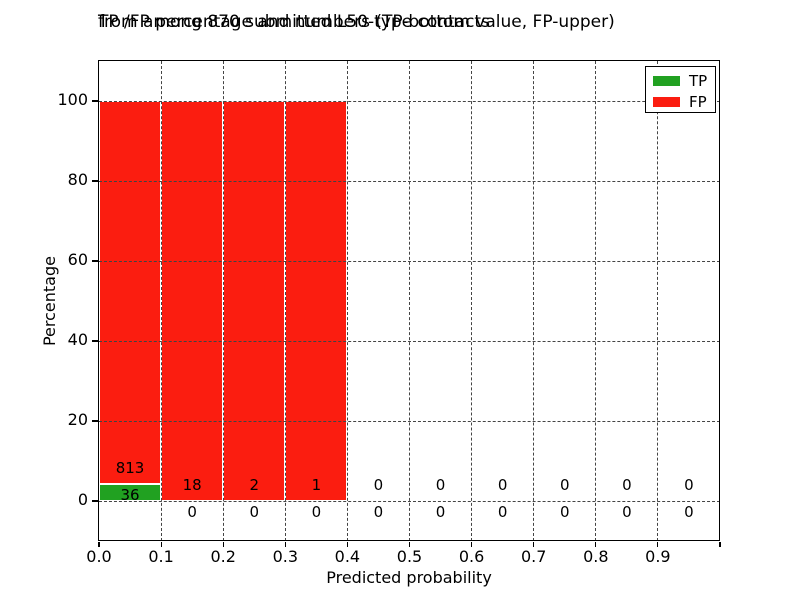 This screenshot has height=600, width=800. I want to click on fp-count-label: 1, so click(316, 485).